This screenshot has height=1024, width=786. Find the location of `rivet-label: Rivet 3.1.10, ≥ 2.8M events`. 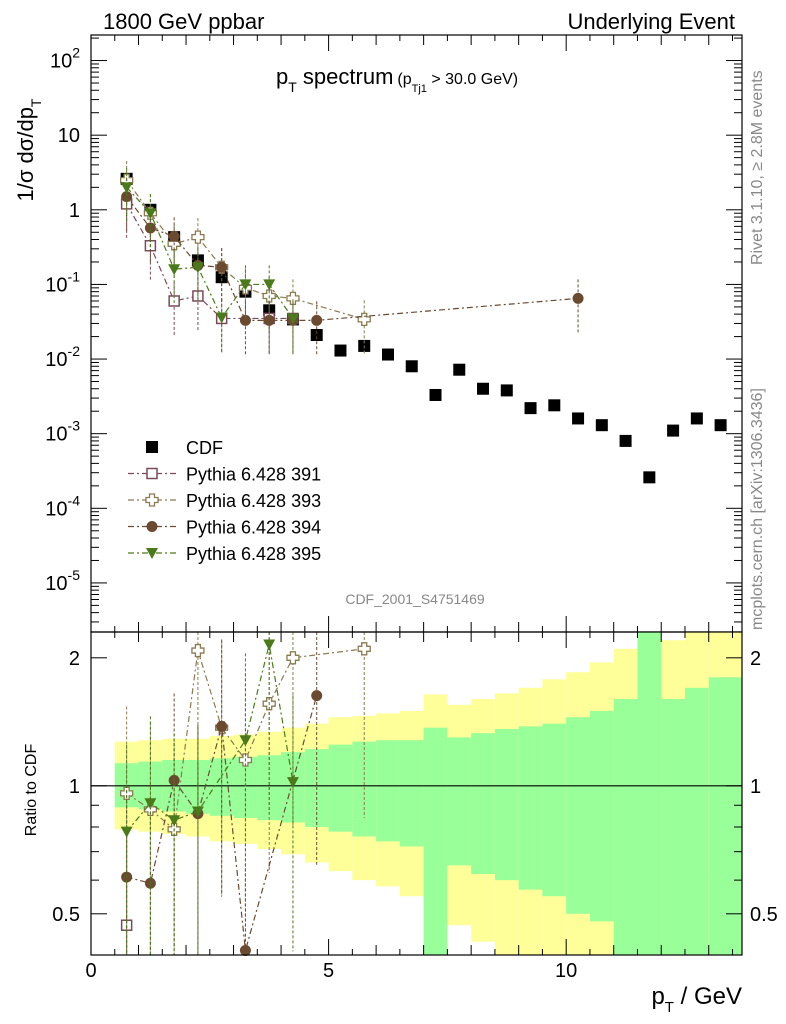

rivet-label: Rivet 3.1.10, ≥ 2.8M events is located at coordinates (757, 167).